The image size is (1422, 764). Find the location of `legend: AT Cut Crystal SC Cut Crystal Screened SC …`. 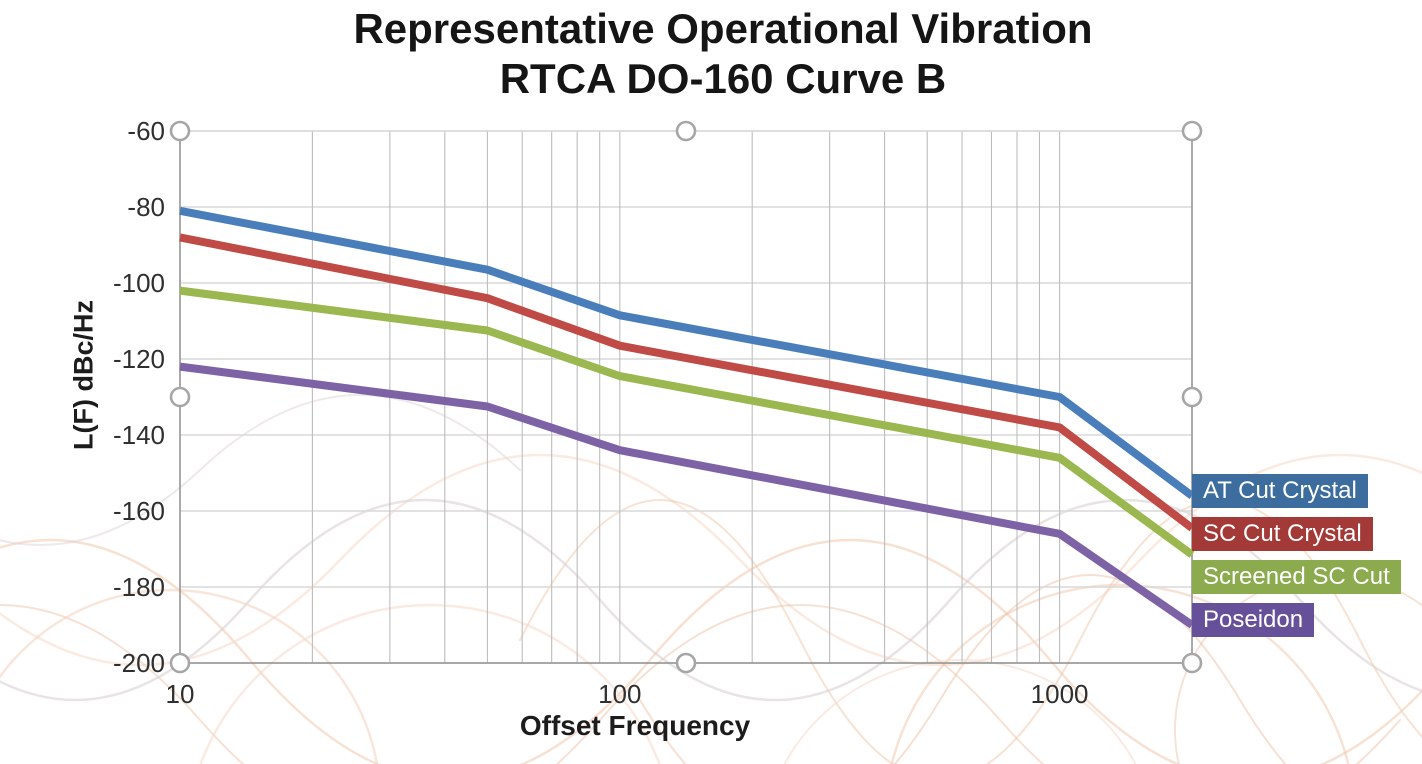

legend: AT Cut Crystal SC Cut Crystal Screened SC … is located at coordinates (1296, 555).